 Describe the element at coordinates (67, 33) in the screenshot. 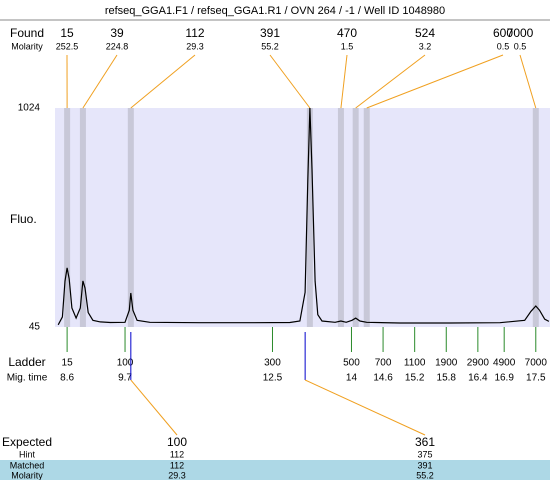

I see `found-size: 15` at that location.